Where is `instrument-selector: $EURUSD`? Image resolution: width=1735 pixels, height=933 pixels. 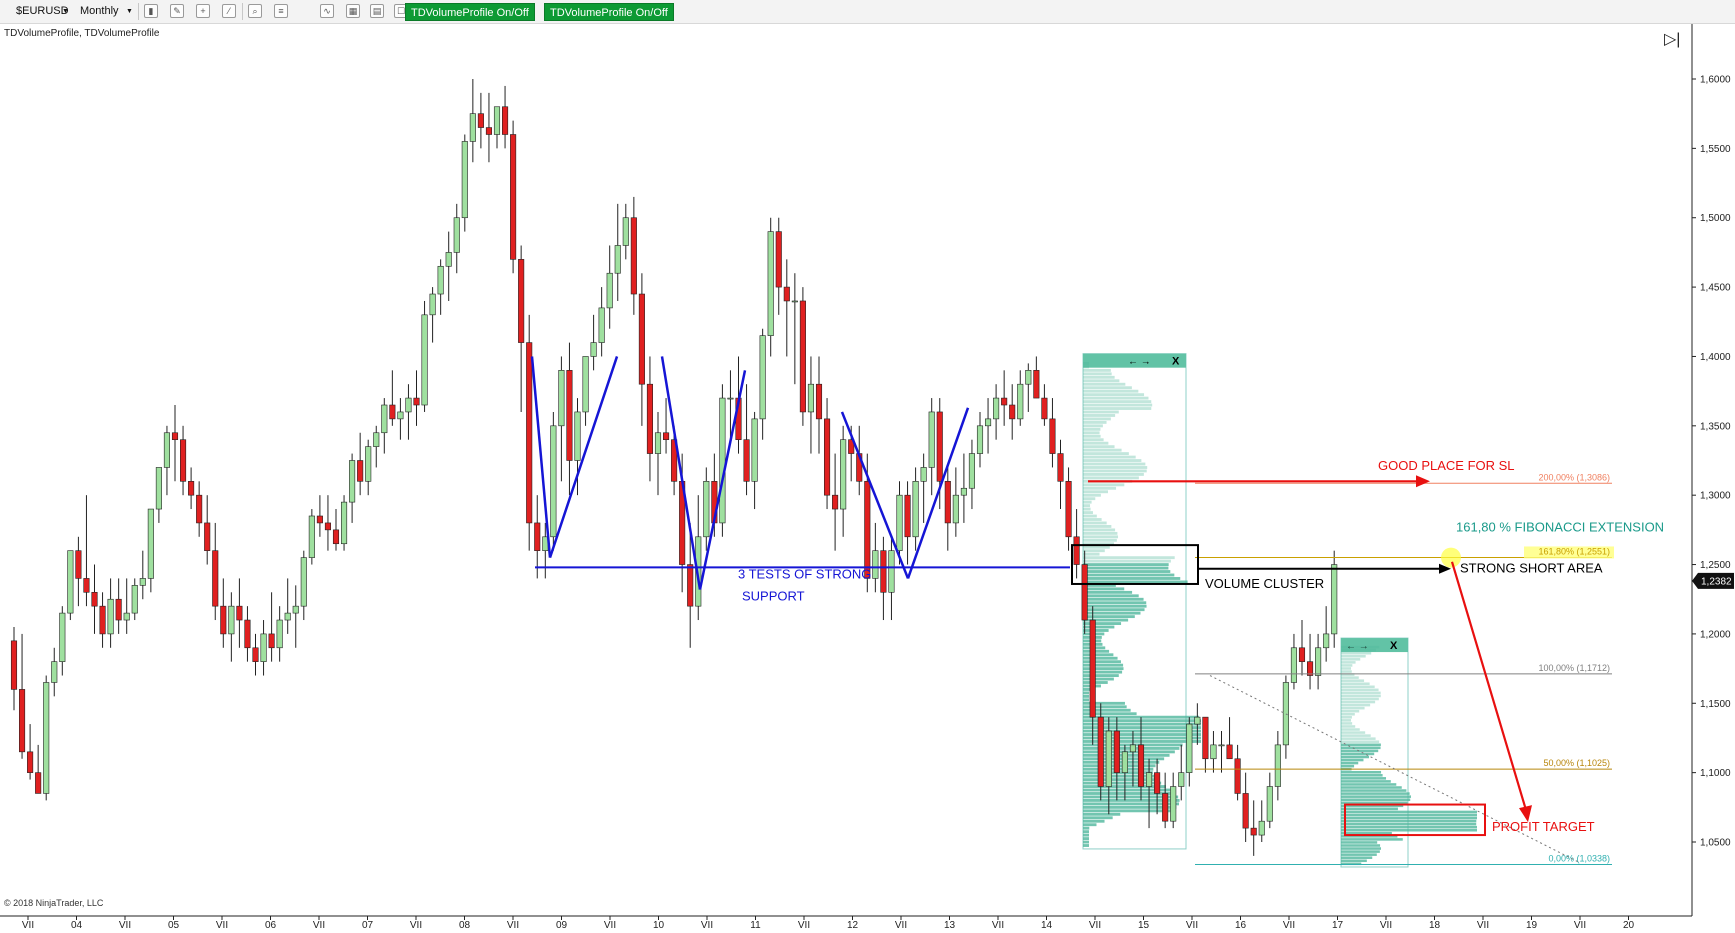
instrument-selector: $EURUSD is located at coordinates (42, 11).